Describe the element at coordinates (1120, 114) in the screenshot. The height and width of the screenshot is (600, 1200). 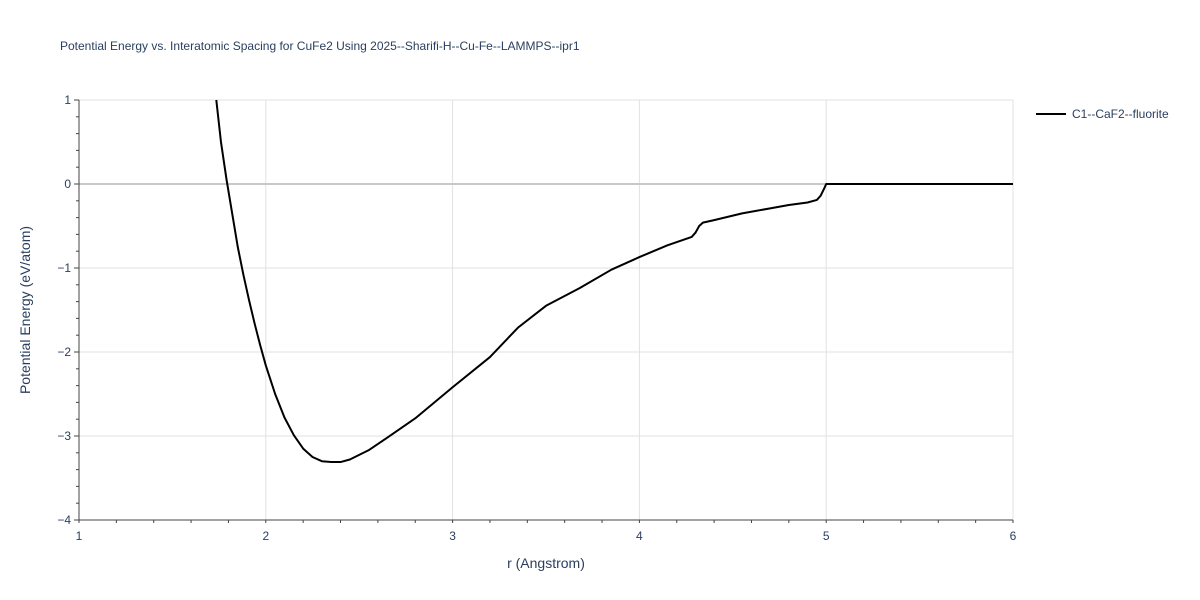
I see `legend-label: C1--CaF2--fluorite` at that location.